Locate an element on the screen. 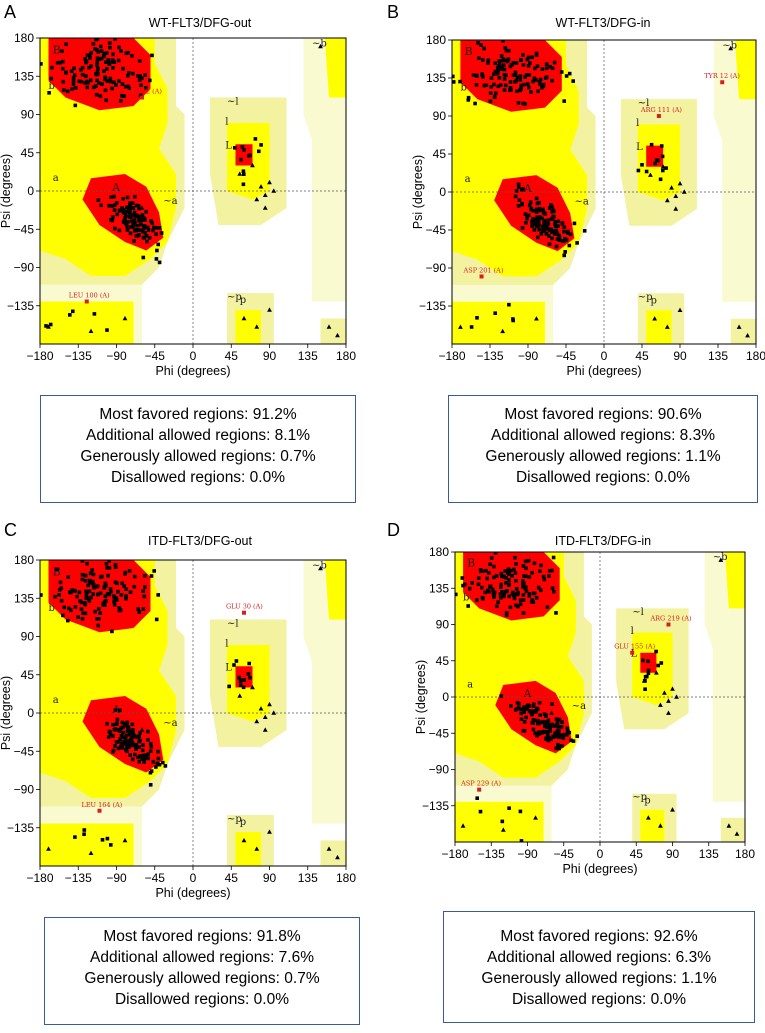  region-generous-right is located at coordinates (724, 677).